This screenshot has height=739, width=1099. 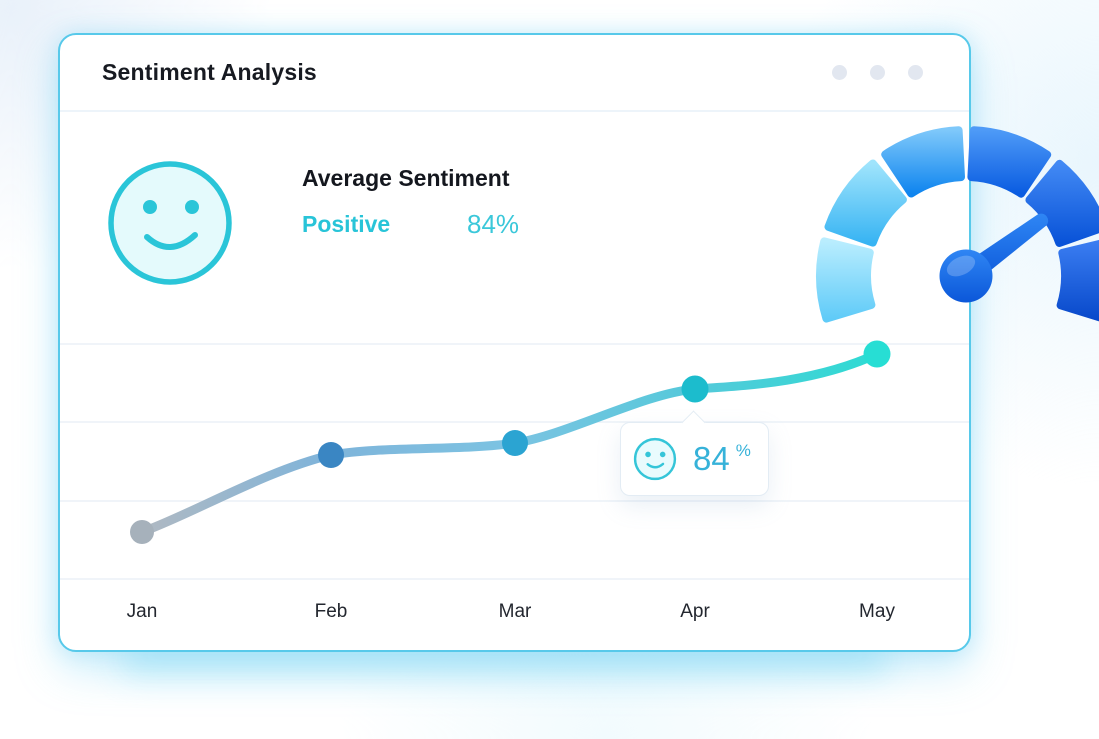 What do you see at coordinates (711, 458) in the screenshot?
I see `tooltip-value: 84` at bounding box center [711, 458].